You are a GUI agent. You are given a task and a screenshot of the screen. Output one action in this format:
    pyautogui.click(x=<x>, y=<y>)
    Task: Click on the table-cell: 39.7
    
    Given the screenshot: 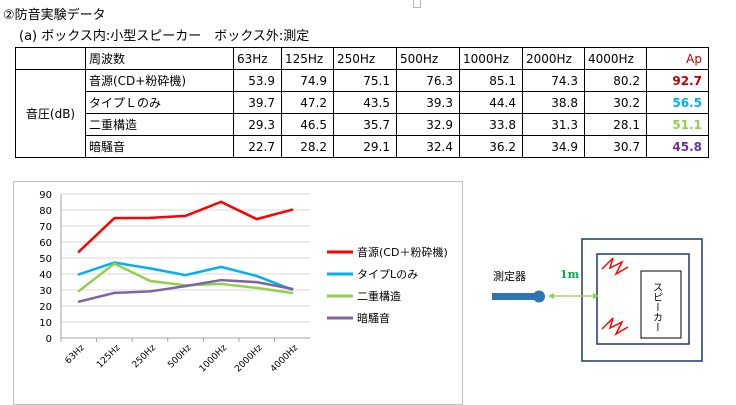 What is the action you would take?
    pyautogui.click(x=257, y=102)
    